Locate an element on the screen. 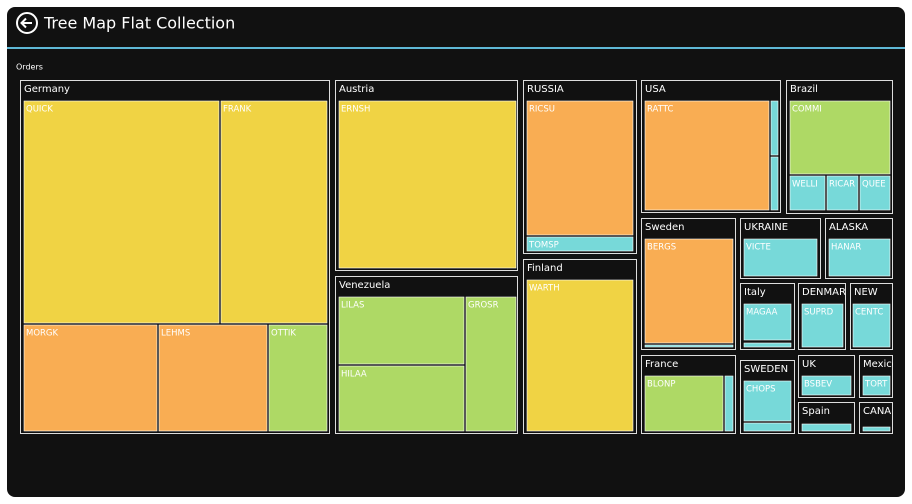 This screenshot has width=912, height=504. group: USA RATTC is located at coordinates (711, 147).